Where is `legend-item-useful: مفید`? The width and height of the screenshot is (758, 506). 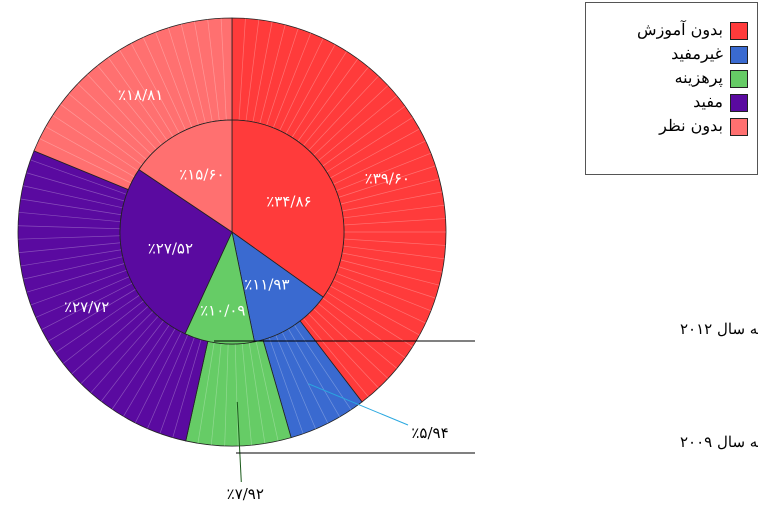
legend-item-useful: مفید is located at coordinates (671, 103).